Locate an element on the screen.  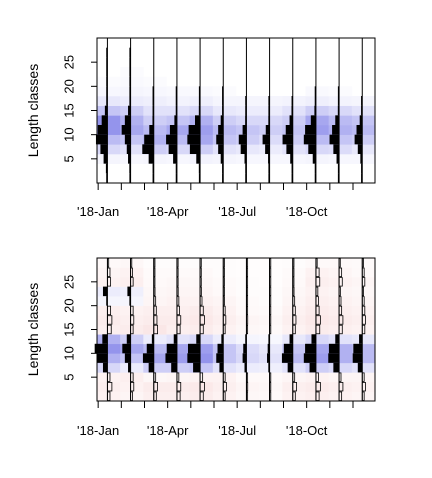
x-tick-label: '18-Apr is located at coordinates (168, 430).